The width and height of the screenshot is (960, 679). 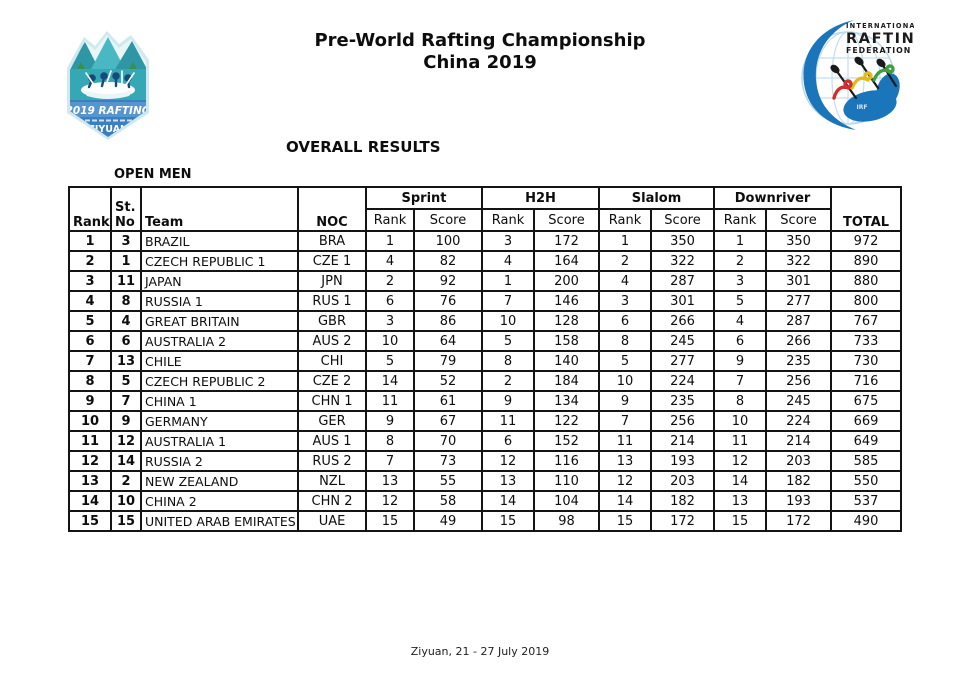 What do you see at coordinates (332, 209) in the screenshot?
I see `col-header-noc: NOC` at bounding box center [332, 209].